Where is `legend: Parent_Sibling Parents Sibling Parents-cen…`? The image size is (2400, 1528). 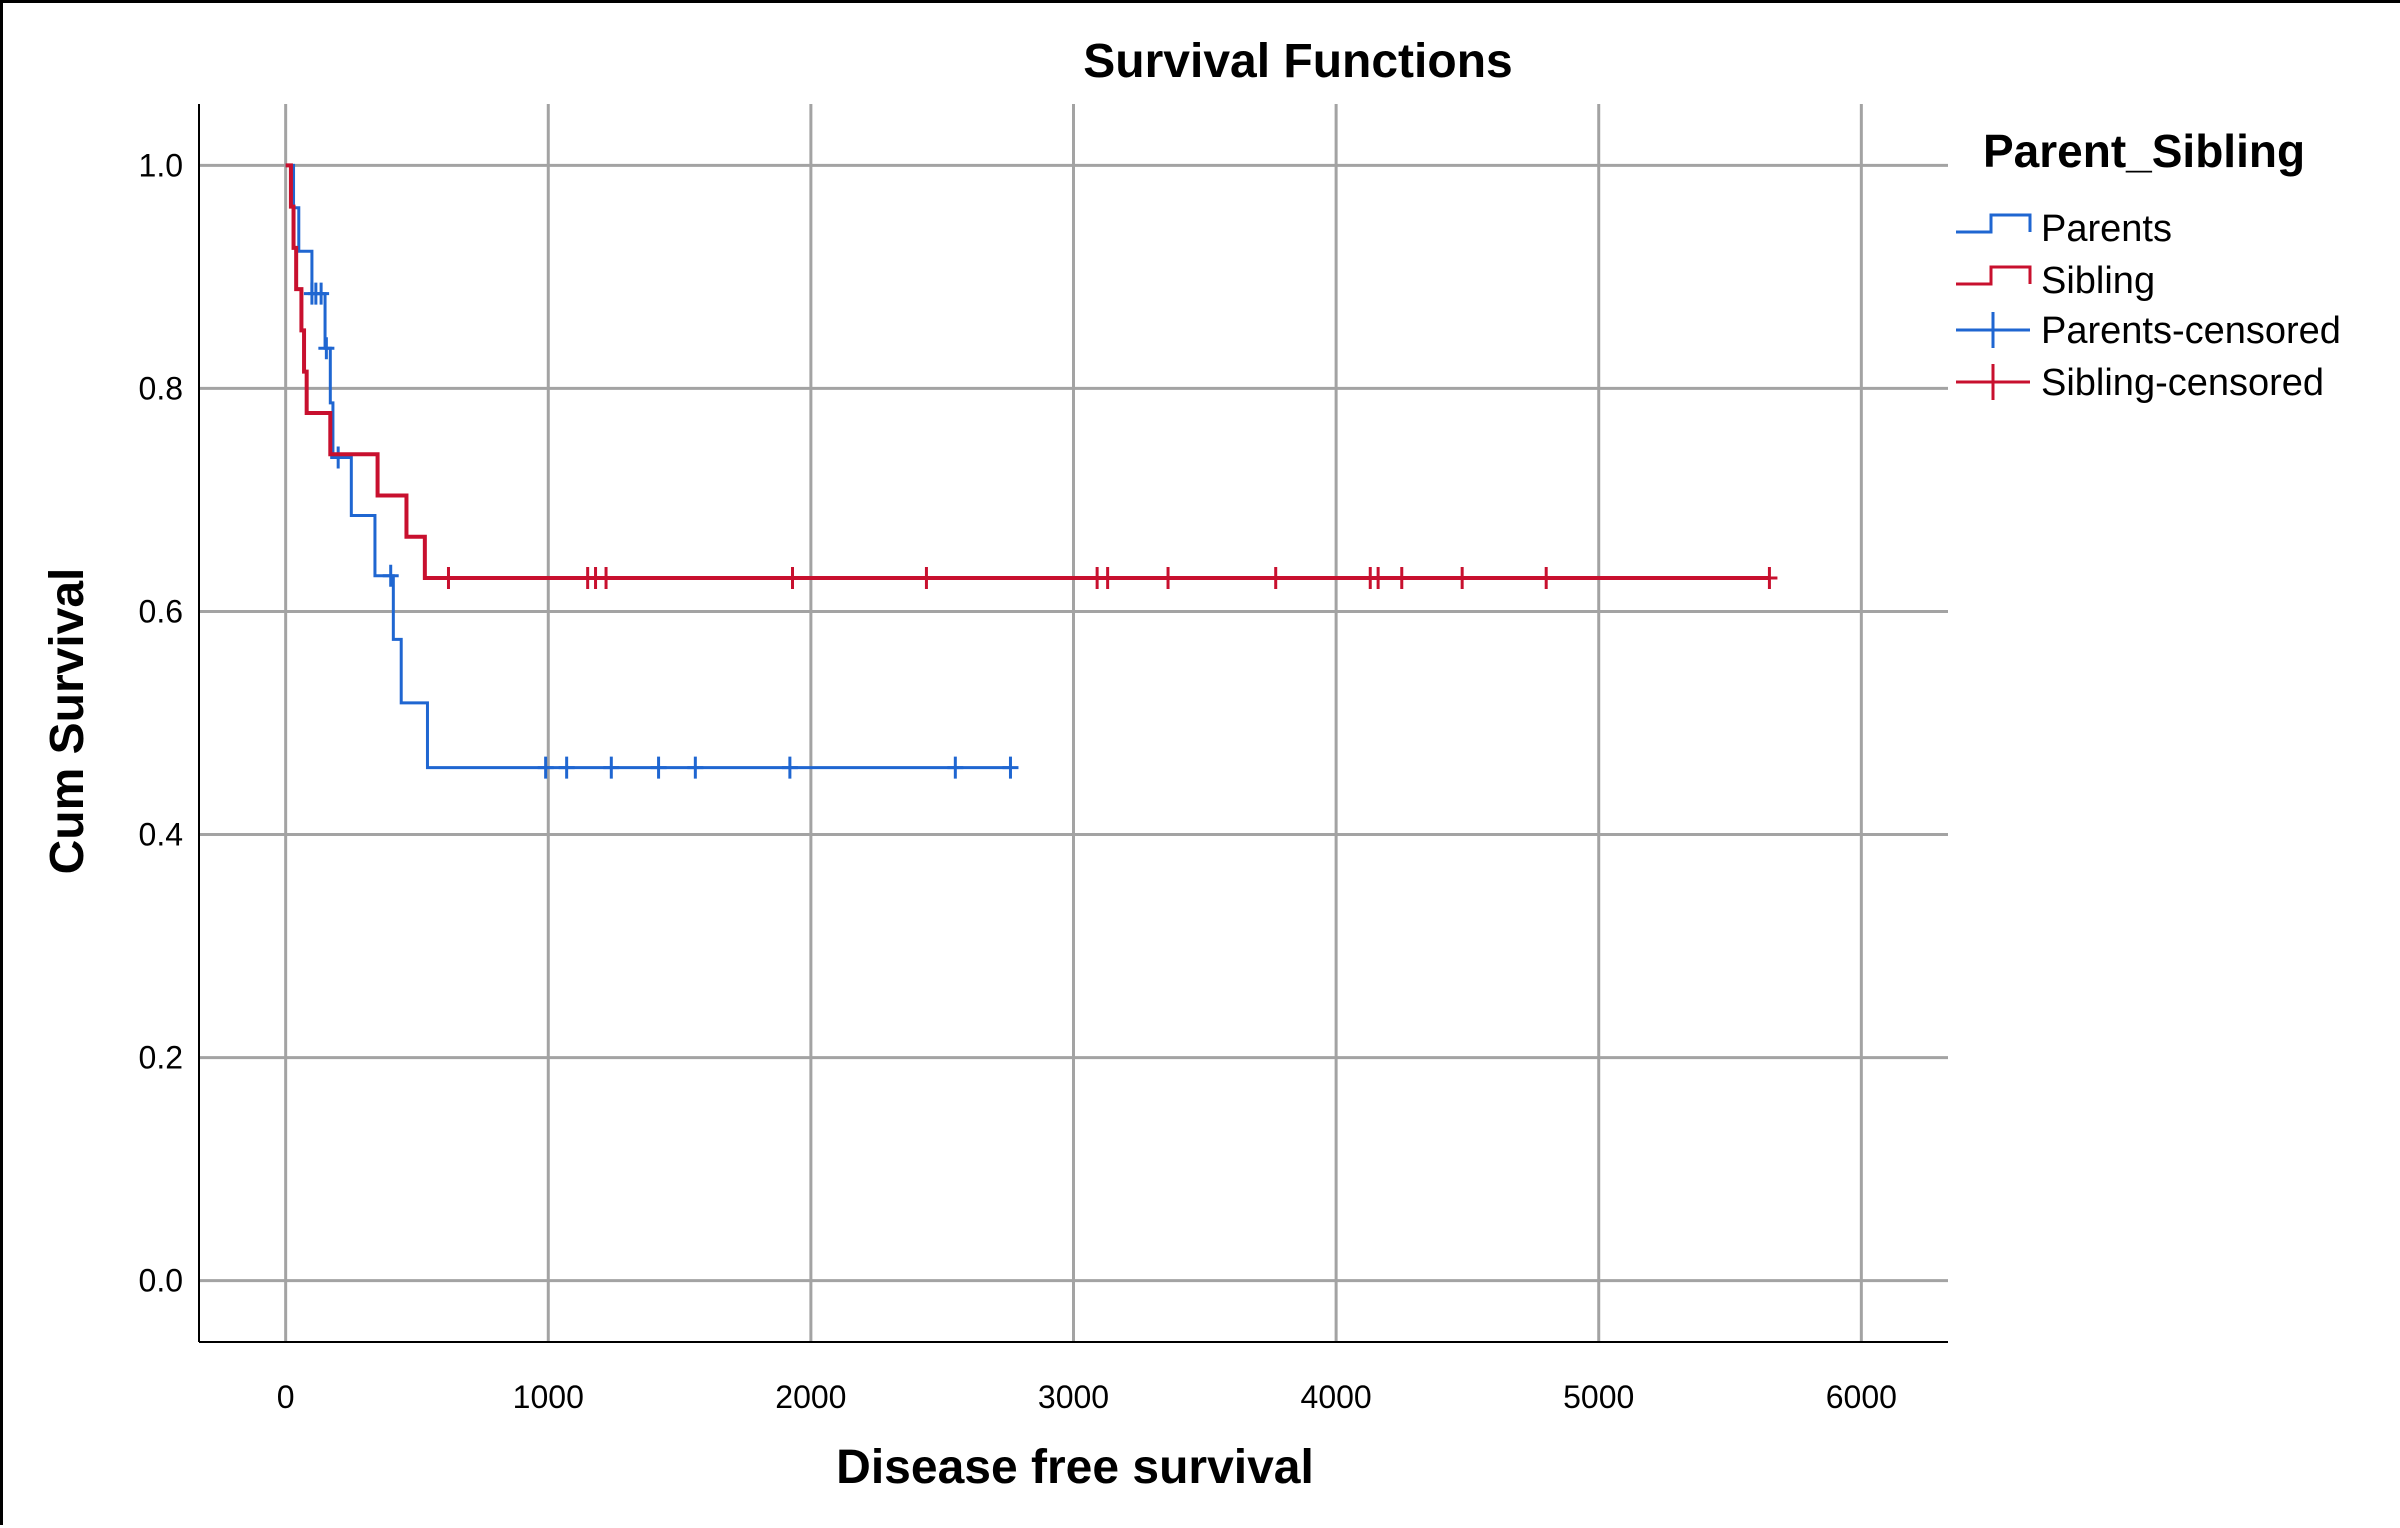 legend: Parent_Sibling Parents Sibling Parents-cen… is located at coordinates (2148, 264).